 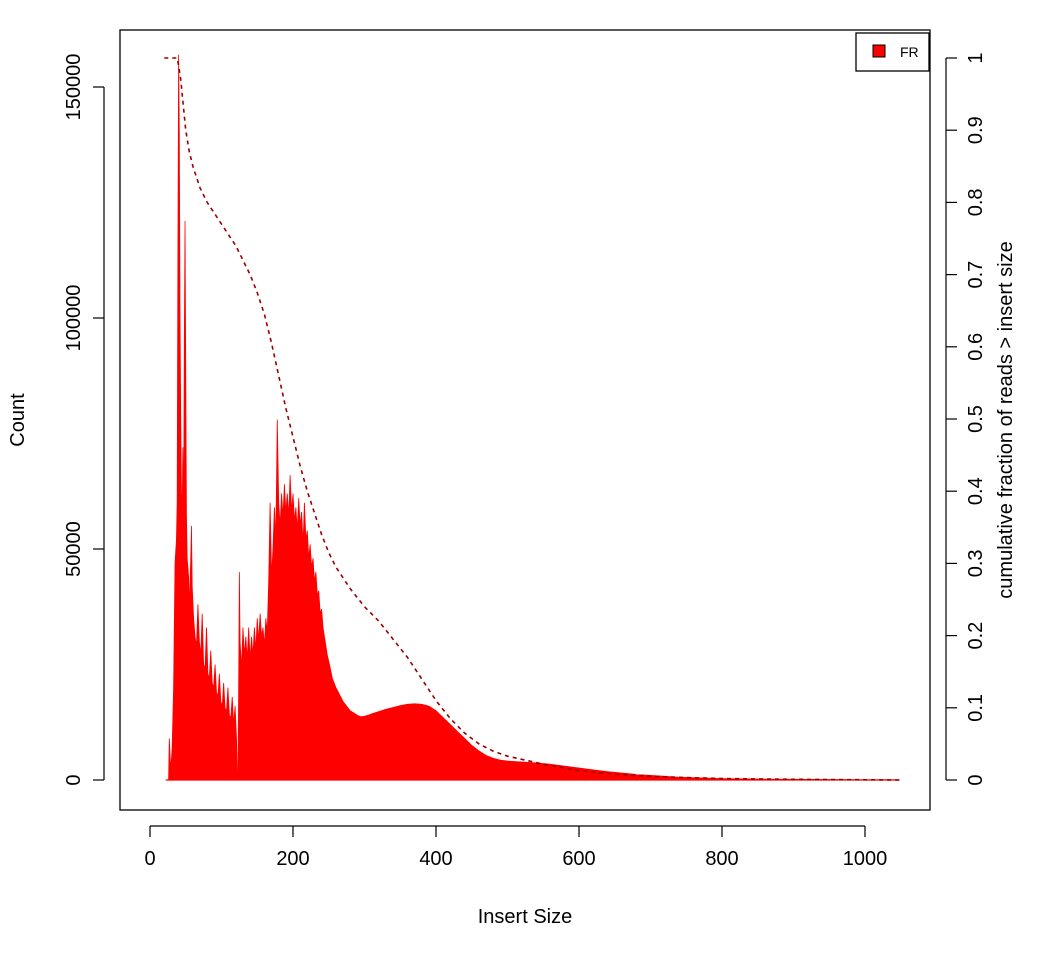 I want to click on x-tick-label: 1000, so click(x=865, y=859).